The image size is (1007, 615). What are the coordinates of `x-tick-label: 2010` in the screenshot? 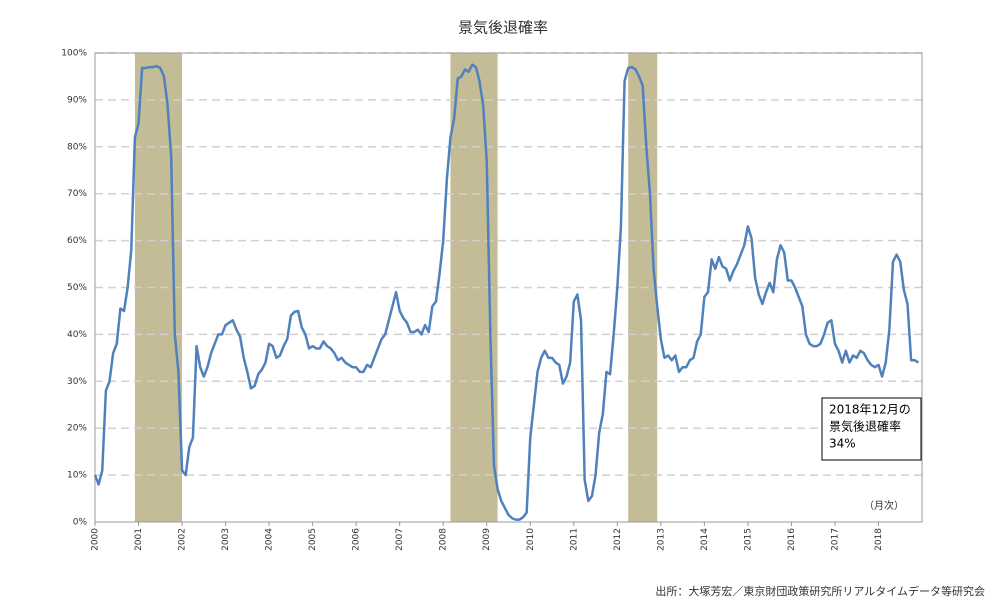 It's located at (531, 539).